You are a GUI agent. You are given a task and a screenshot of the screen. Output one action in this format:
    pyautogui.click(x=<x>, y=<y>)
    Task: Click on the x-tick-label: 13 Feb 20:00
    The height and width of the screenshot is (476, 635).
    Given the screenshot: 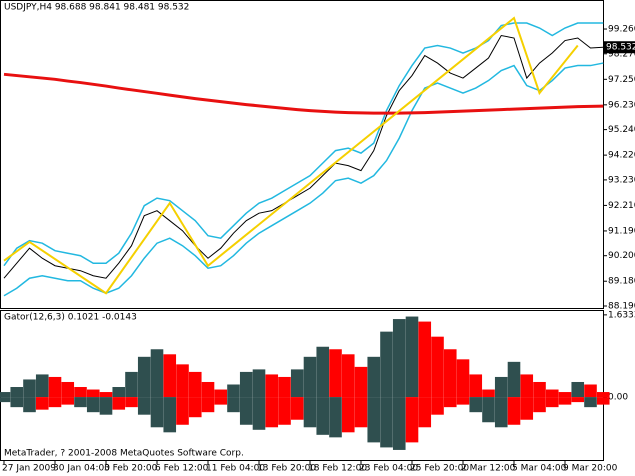 What is the action you would take?
    pyautogui.click(x=286, y=469)
    